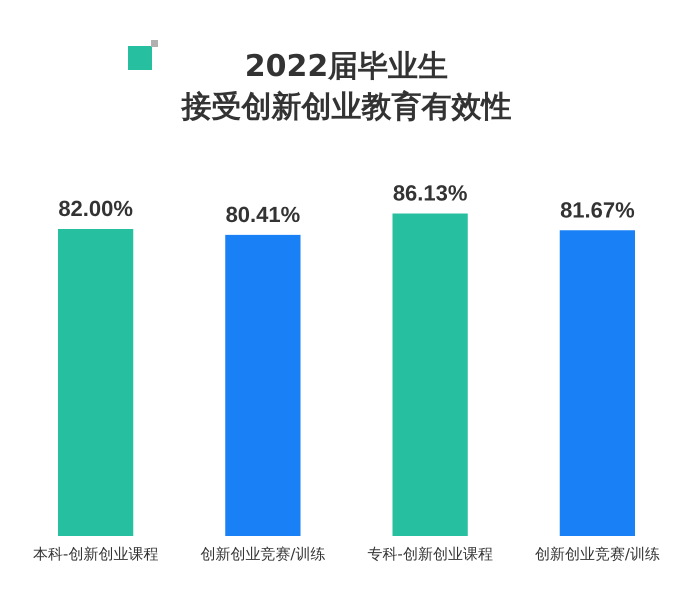  Describe the element at coordinates (430, 553) in the screenshot. I see `x-tick-label: 专科-创新创业课程` at that location.